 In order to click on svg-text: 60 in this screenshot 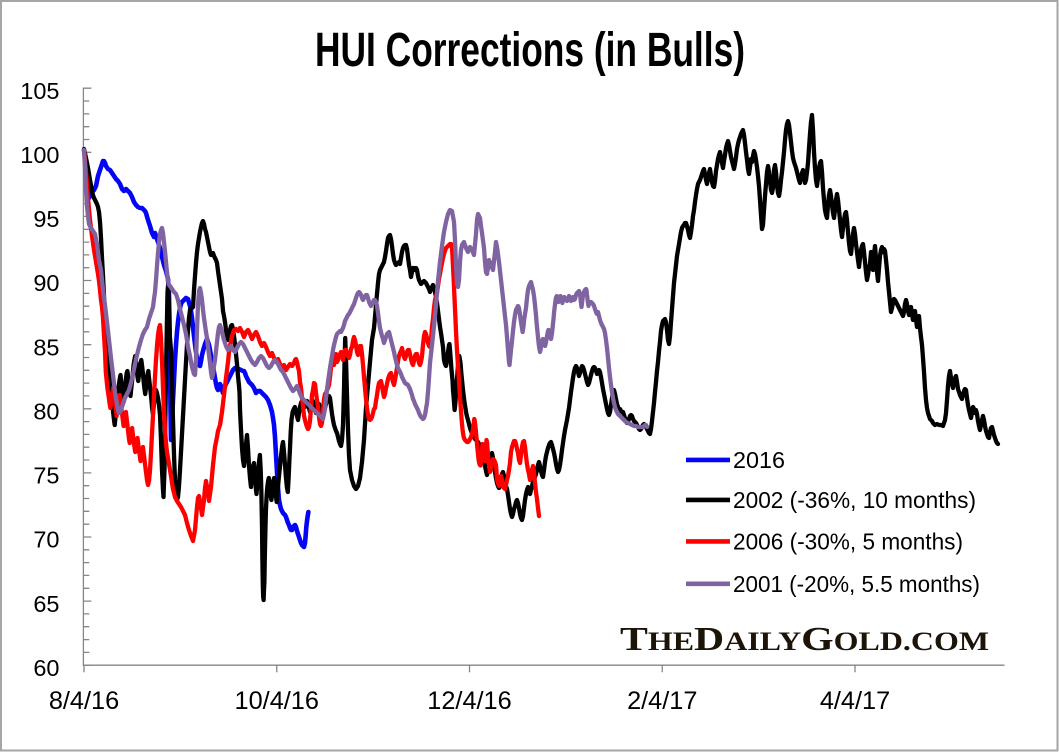, I will do `click(46, 668)`.